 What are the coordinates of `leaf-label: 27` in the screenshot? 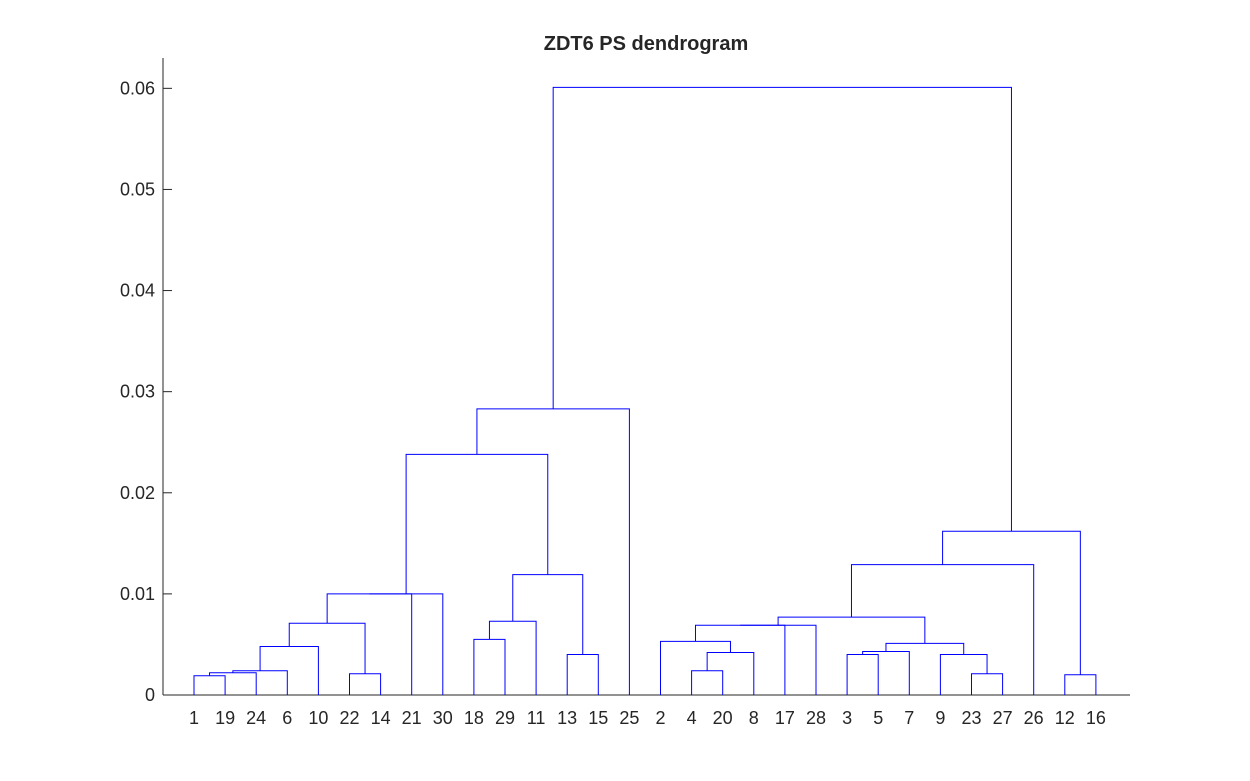 It's located at (1003, 718).